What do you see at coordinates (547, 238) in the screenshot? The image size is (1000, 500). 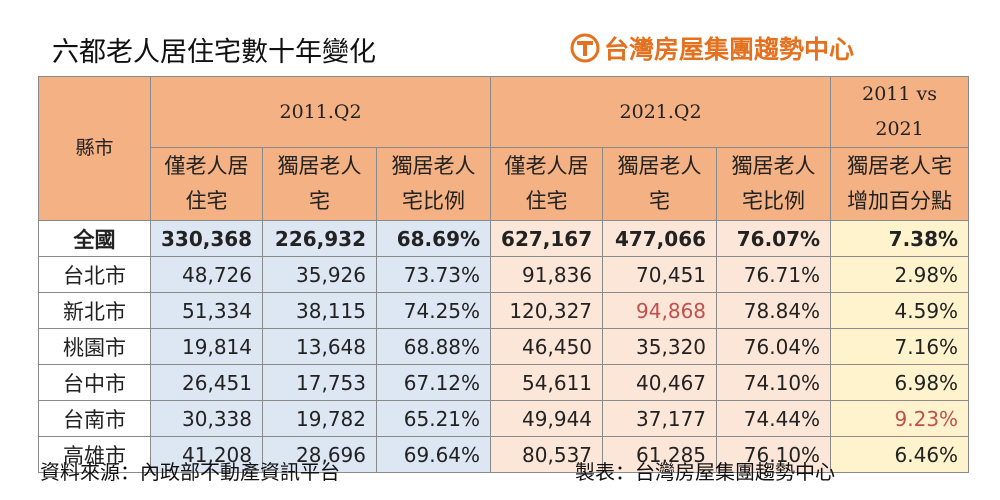 I see `table-cell: 627,167` at bounding box center [547, 238].